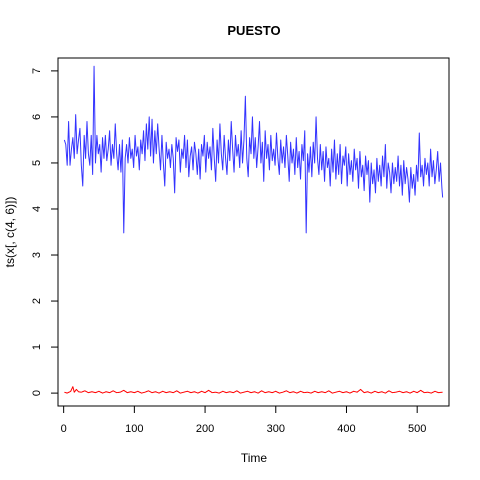 The image size is (480, 480). What do you see at coordinates (253, 30) in the screenshot?
I see `chart-title: PUESTO` at bounding box center [253, 30].